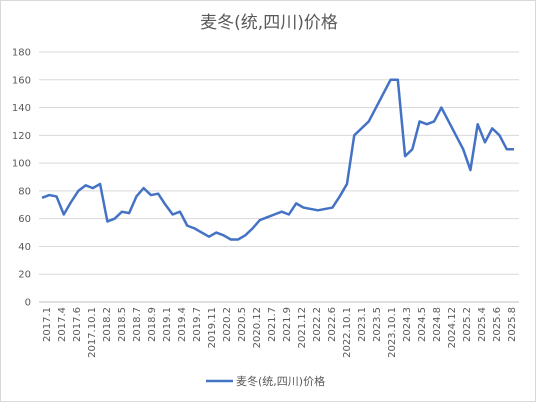 The width and height of the screenshot is (536, 403). Describe the element at coordinates (287, 324) in the screenshot. I see `x-tick-label: 2021.9` at that location.